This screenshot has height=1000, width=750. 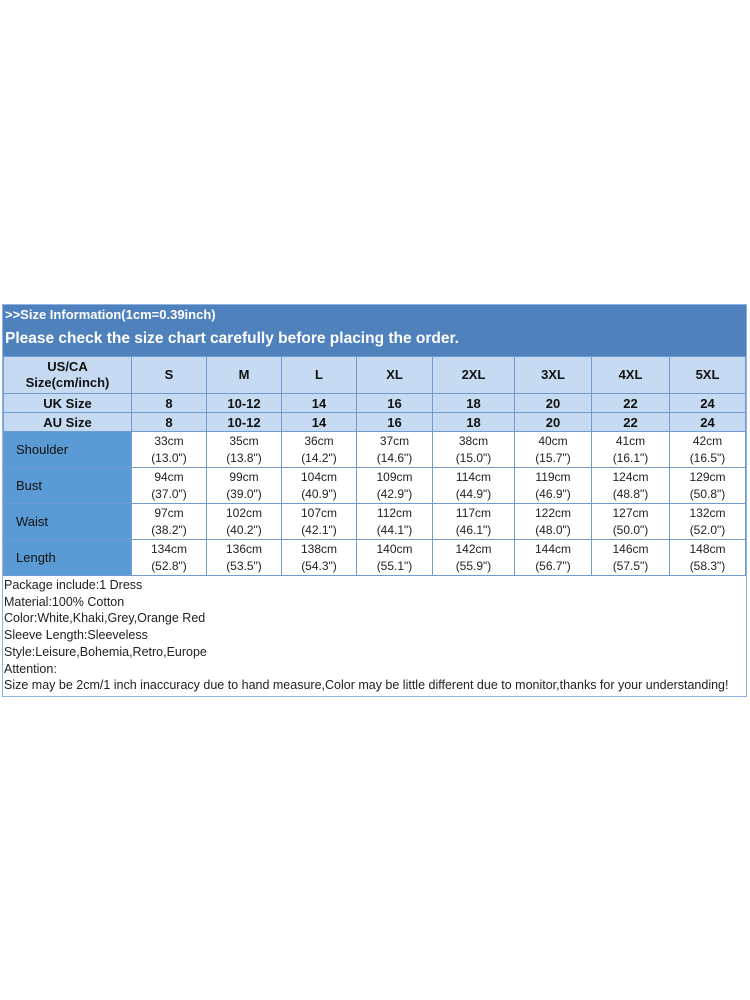 What do you see at coordinates (169, 521) in the screenshot?
I see `measurement-cell: 97cm (38.2")` at bounding box center [169, 521].